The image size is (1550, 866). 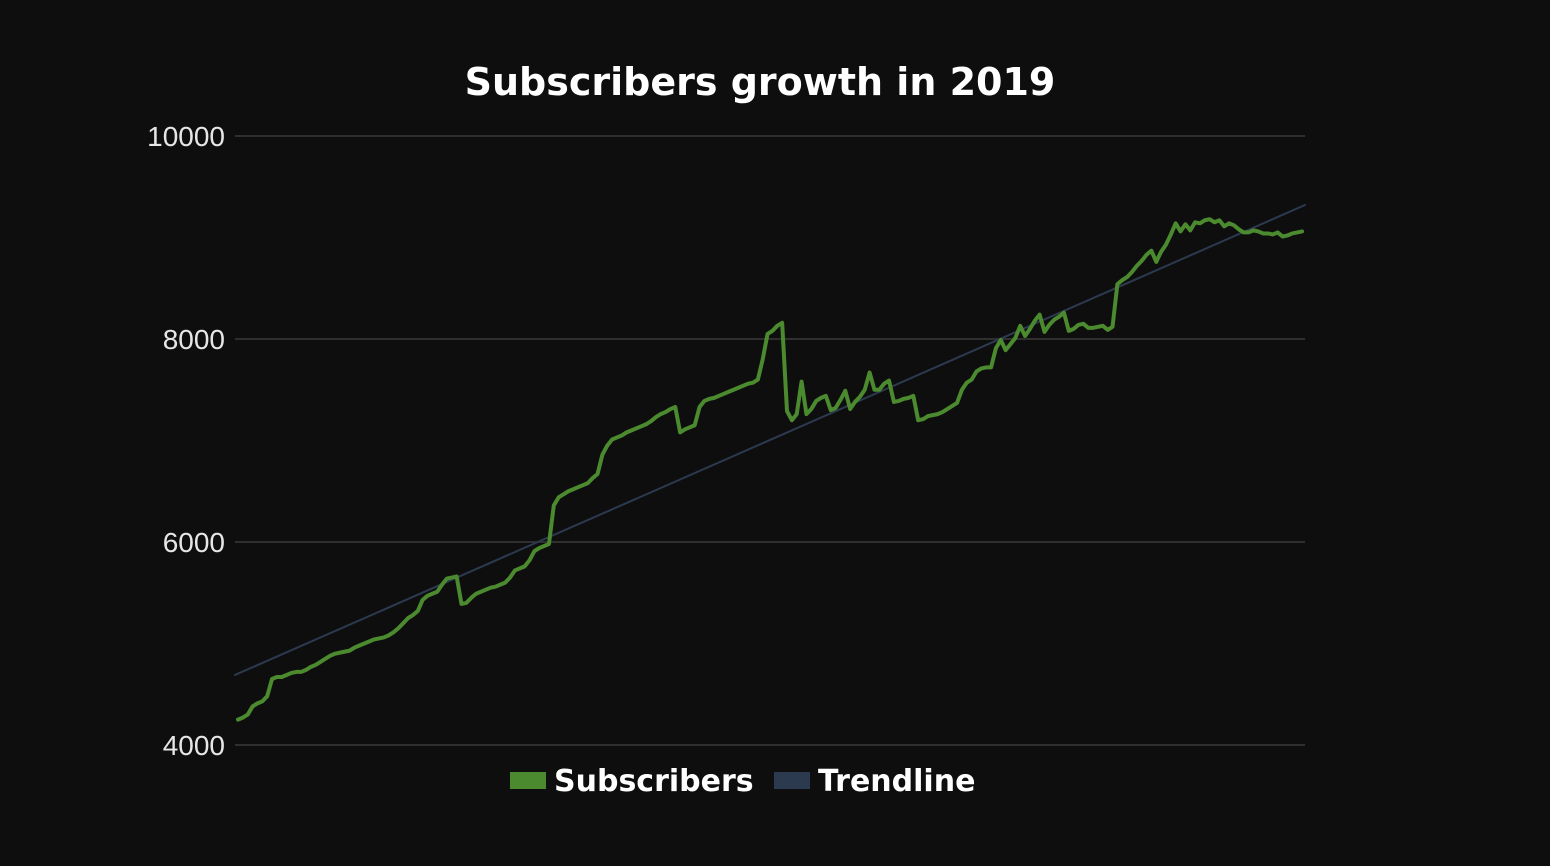 I want to click on legend-label: Trendline, so click(x=896, y=781).